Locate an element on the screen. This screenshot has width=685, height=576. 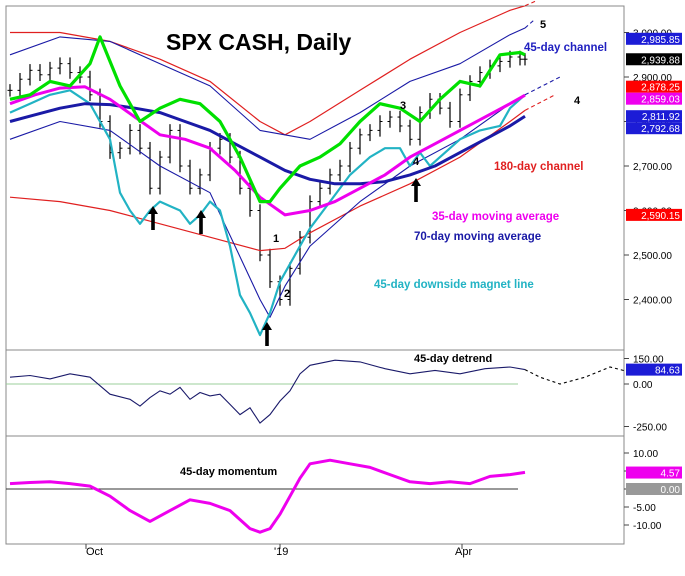
momentum-title: 45-day momentum is located at coordinates (228, 472).